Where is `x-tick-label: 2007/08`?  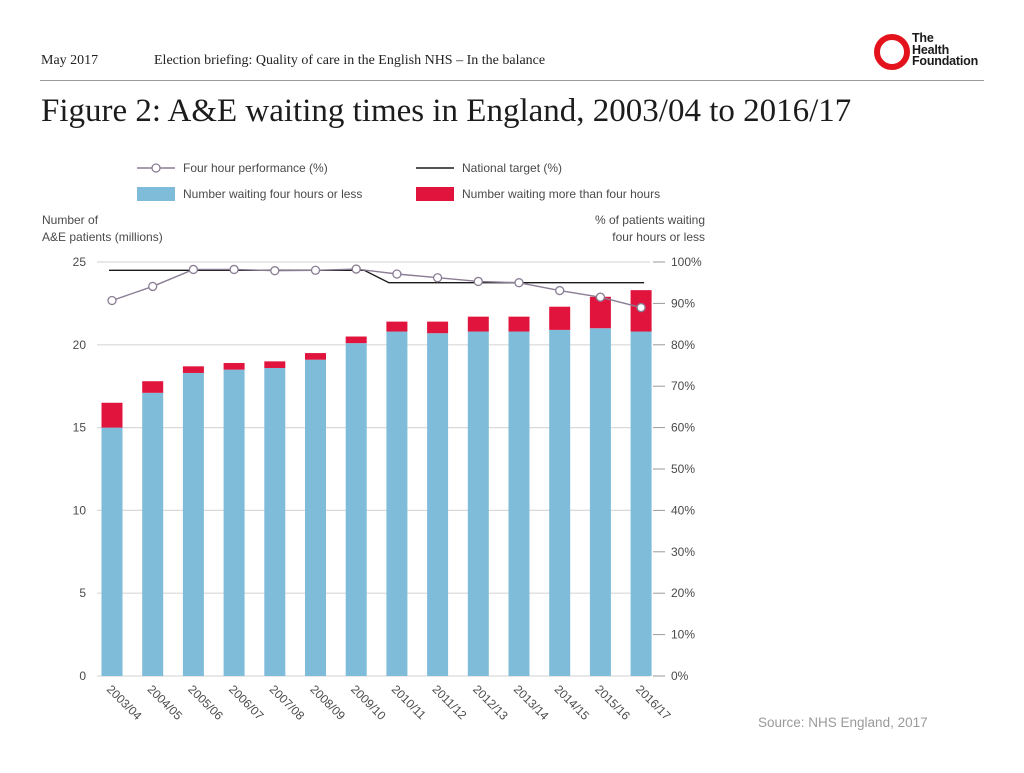 x-tick-label: 2007/08 is located at coordinates (287, 702).